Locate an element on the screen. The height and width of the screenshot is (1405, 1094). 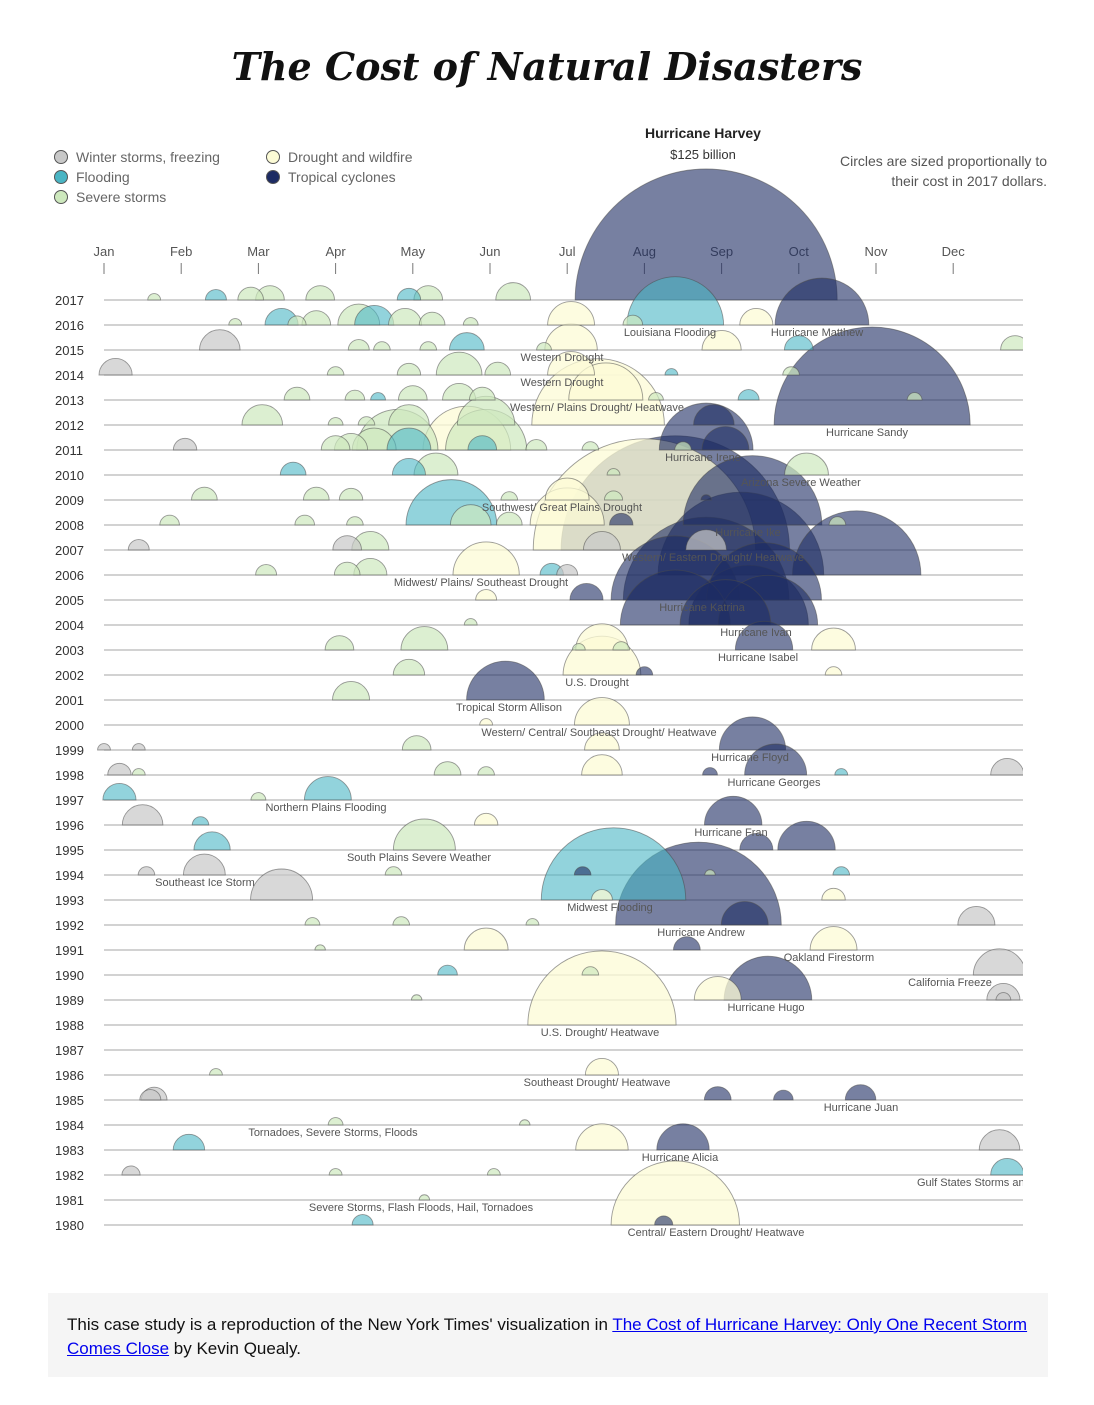
year-label-2005: 2005 is located at coordinates (69, 600).